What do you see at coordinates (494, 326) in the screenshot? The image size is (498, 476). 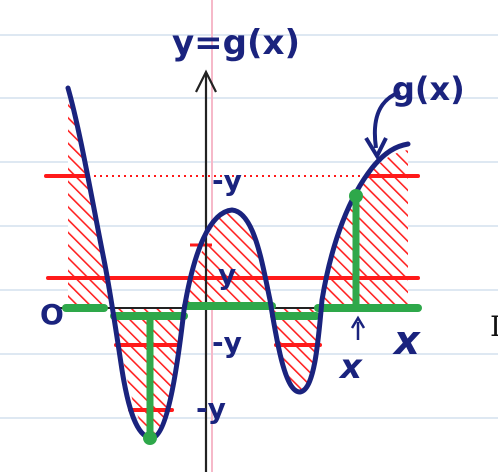 I see `edge-glyph: I` at bounding box center [494, 326].